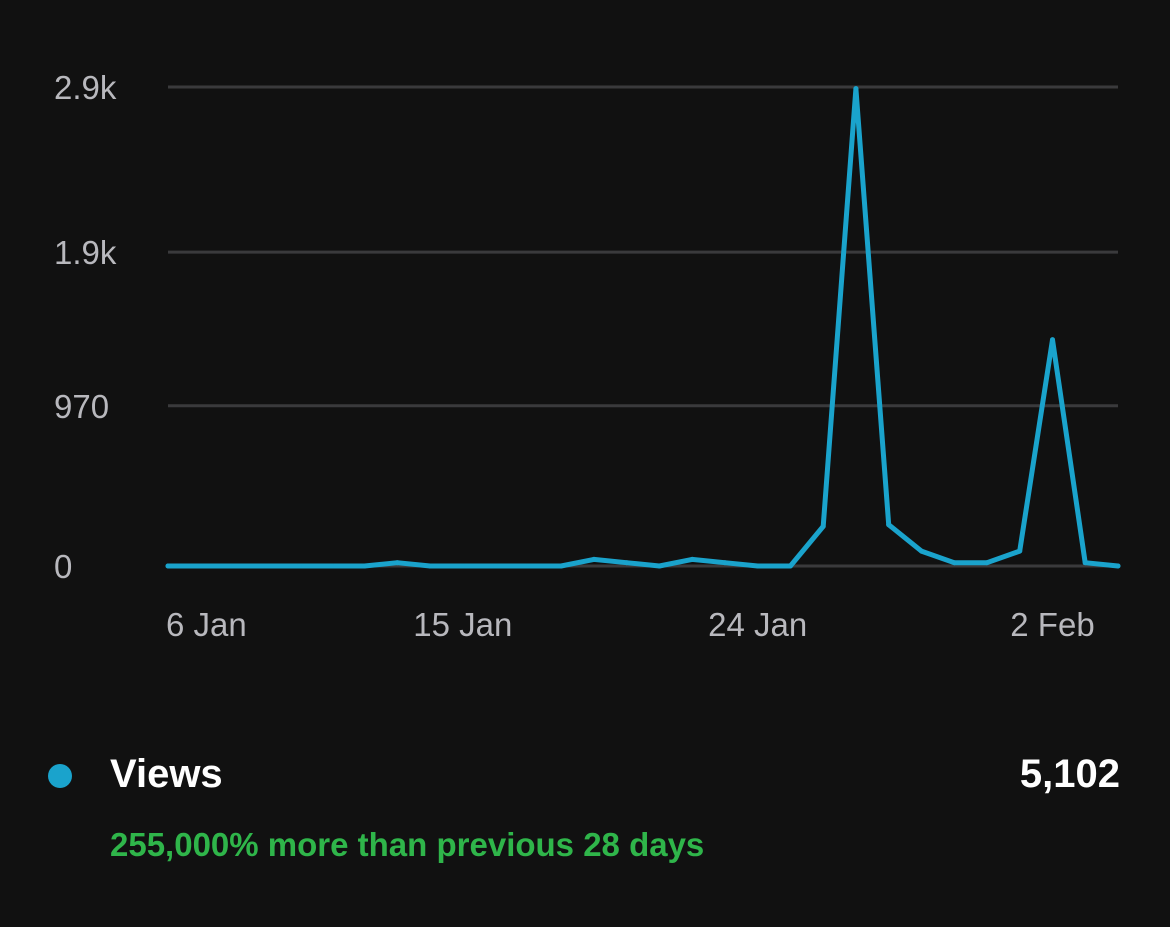  I want to click on legend-label-views: Views, so click(166, 774).